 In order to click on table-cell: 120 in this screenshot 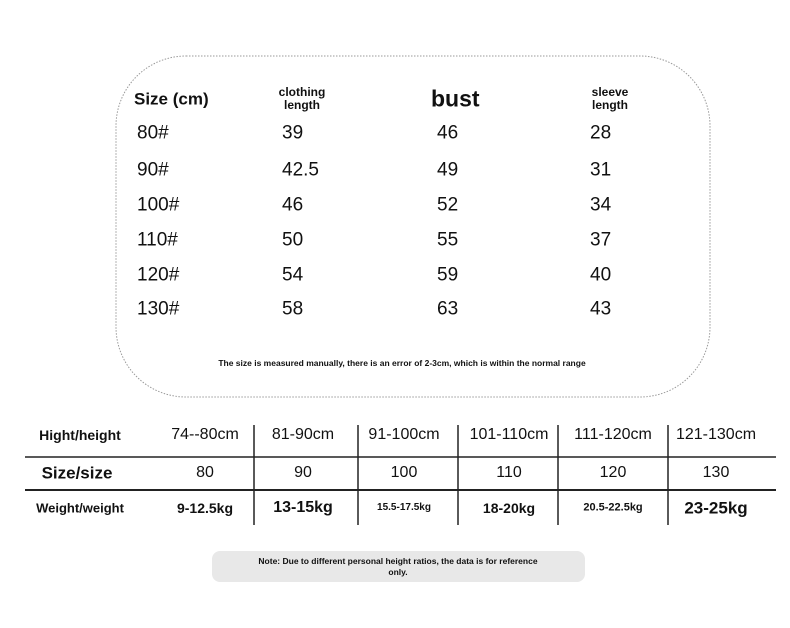, I will do `click(613, 472)`.